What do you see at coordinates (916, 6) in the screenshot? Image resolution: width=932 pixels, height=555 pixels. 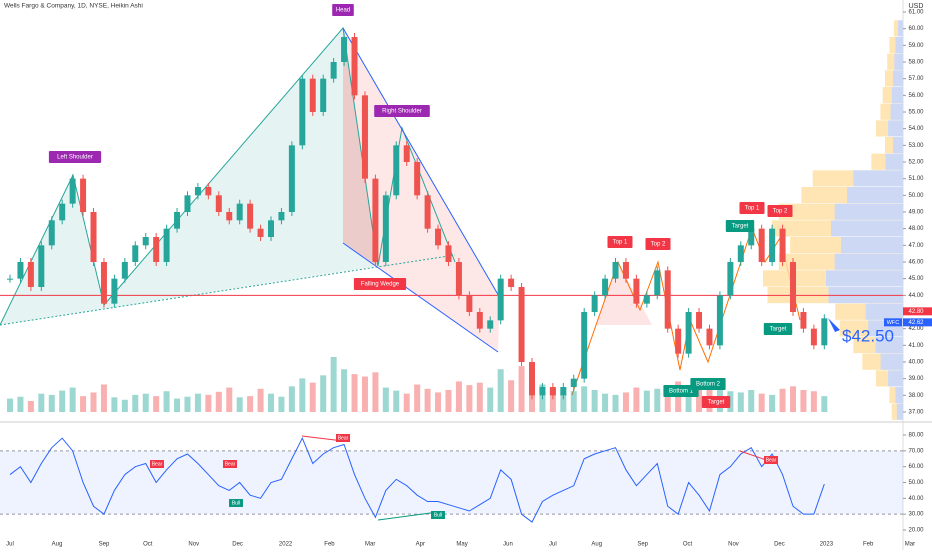 I see `currency: USD` at bounding box center [916, 6].